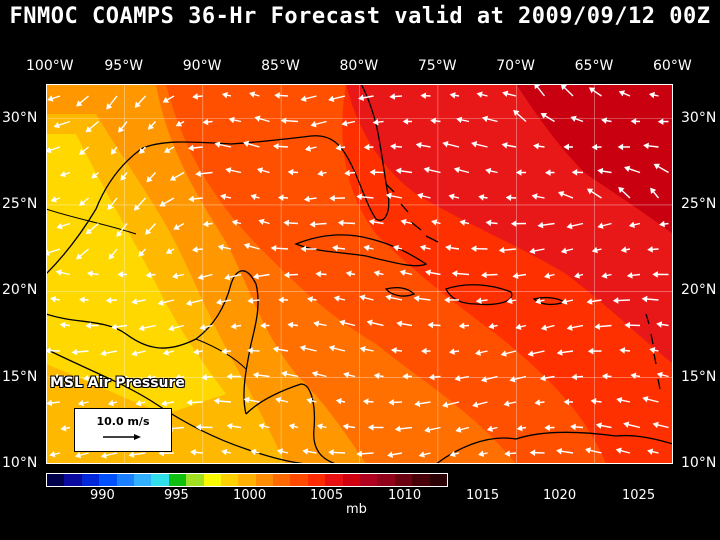 The width and height of the screenshot is (720, 540). Describe the element at coordinates (699, 463) in the screenshot. I see `lat-label-right: 10°N` at that location.